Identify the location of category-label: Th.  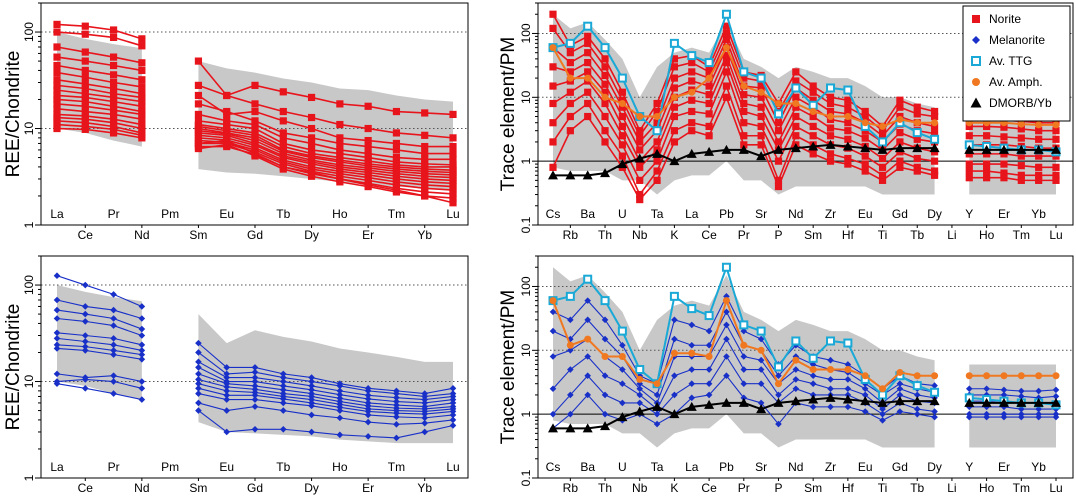
(605, 488).